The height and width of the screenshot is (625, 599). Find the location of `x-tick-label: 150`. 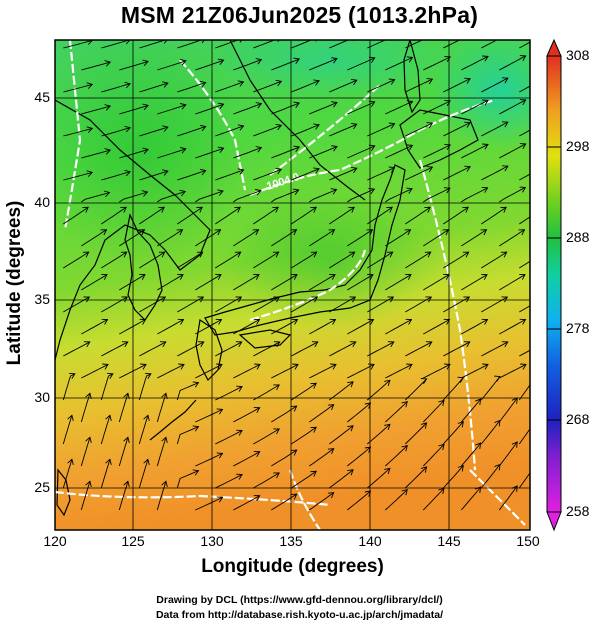

x-tick-label: 150 is located at coordinates (528, 541).